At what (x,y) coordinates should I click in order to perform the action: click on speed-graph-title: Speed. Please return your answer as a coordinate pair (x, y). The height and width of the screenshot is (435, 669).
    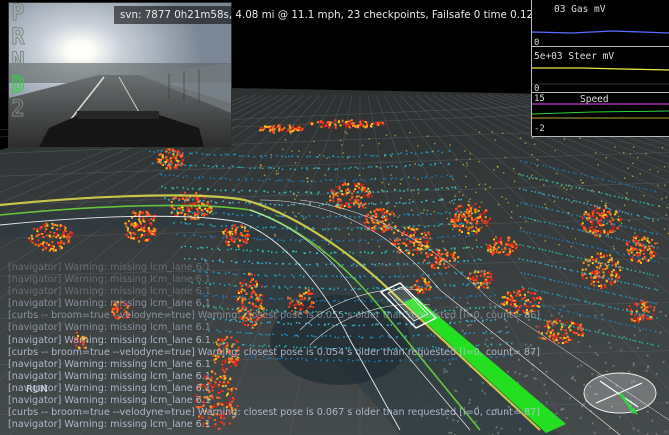
    Looking at the image, I should click on (594, 99).